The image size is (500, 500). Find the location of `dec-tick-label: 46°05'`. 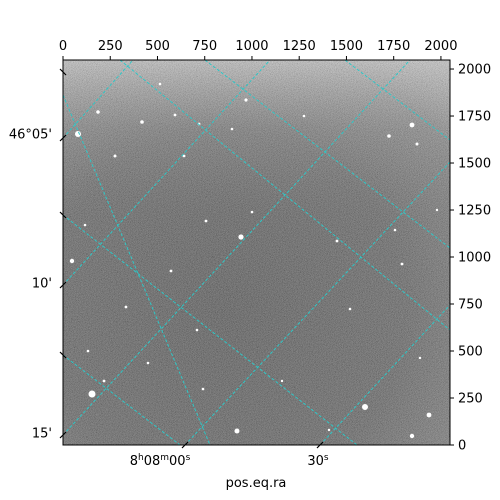

dec-tick-label: 46°05' is located at coordinates (30, 135).